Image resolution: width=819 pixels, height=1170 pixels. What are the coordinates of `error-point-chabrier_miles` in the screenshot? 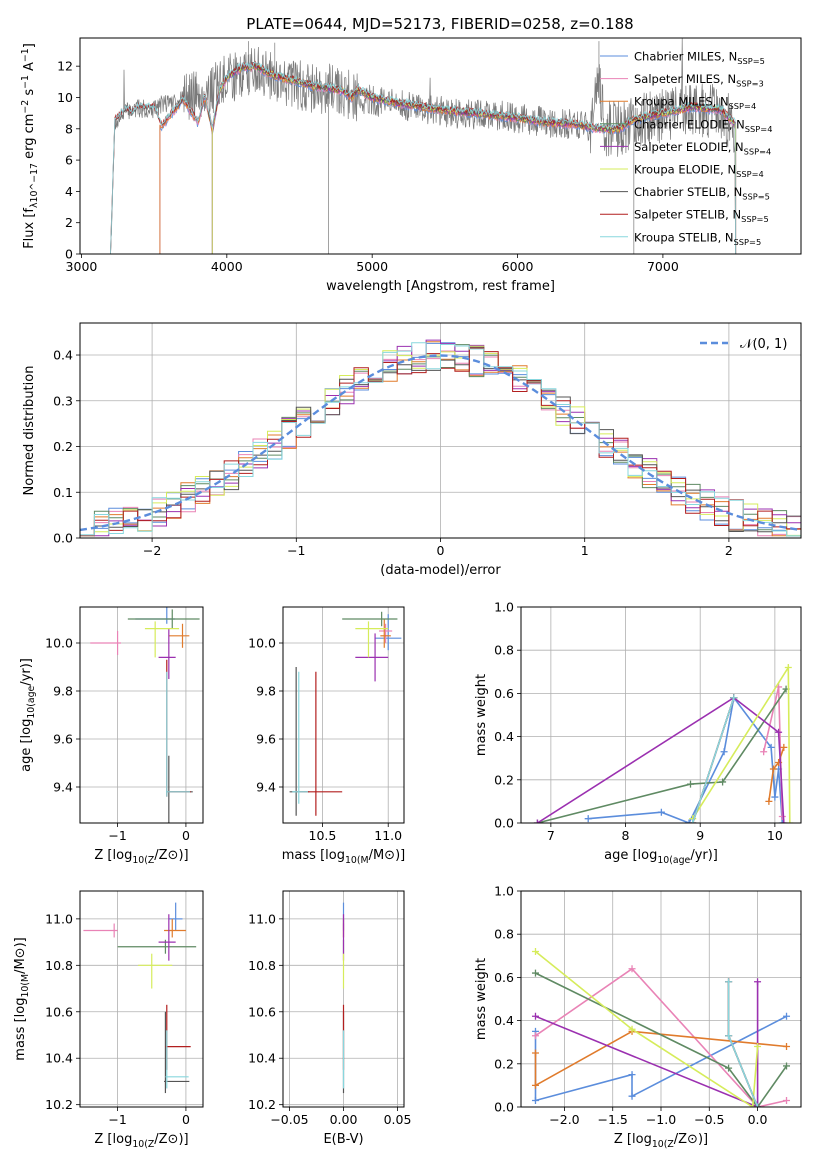 It's located at (388, 632).